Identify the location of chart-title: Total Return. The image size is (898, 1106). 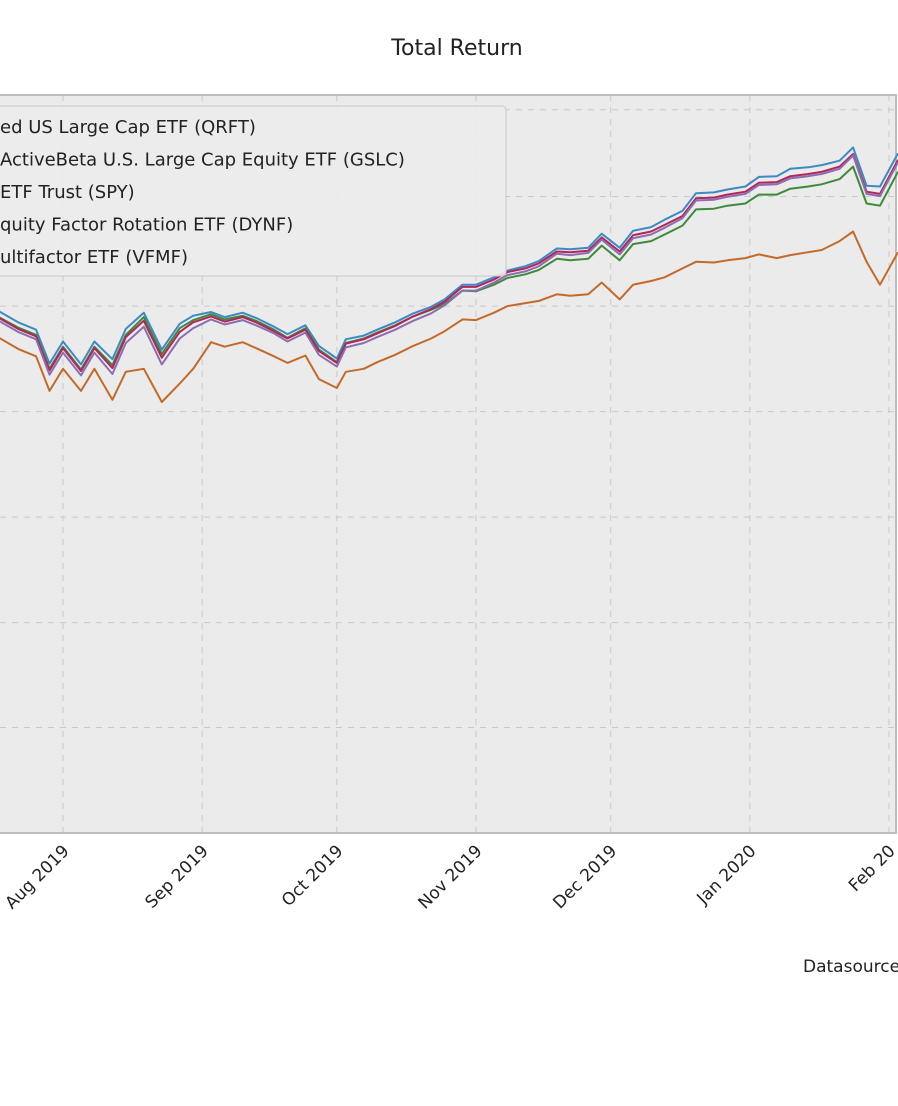
(456, 48).